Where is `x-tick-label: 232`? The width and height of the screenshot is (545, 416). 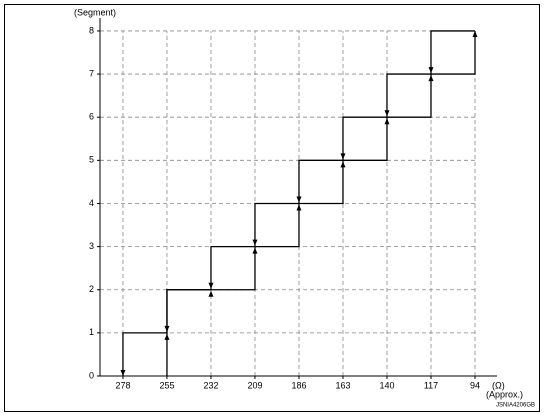 x-tick-label: 232 is located at coordinates (210, 385).